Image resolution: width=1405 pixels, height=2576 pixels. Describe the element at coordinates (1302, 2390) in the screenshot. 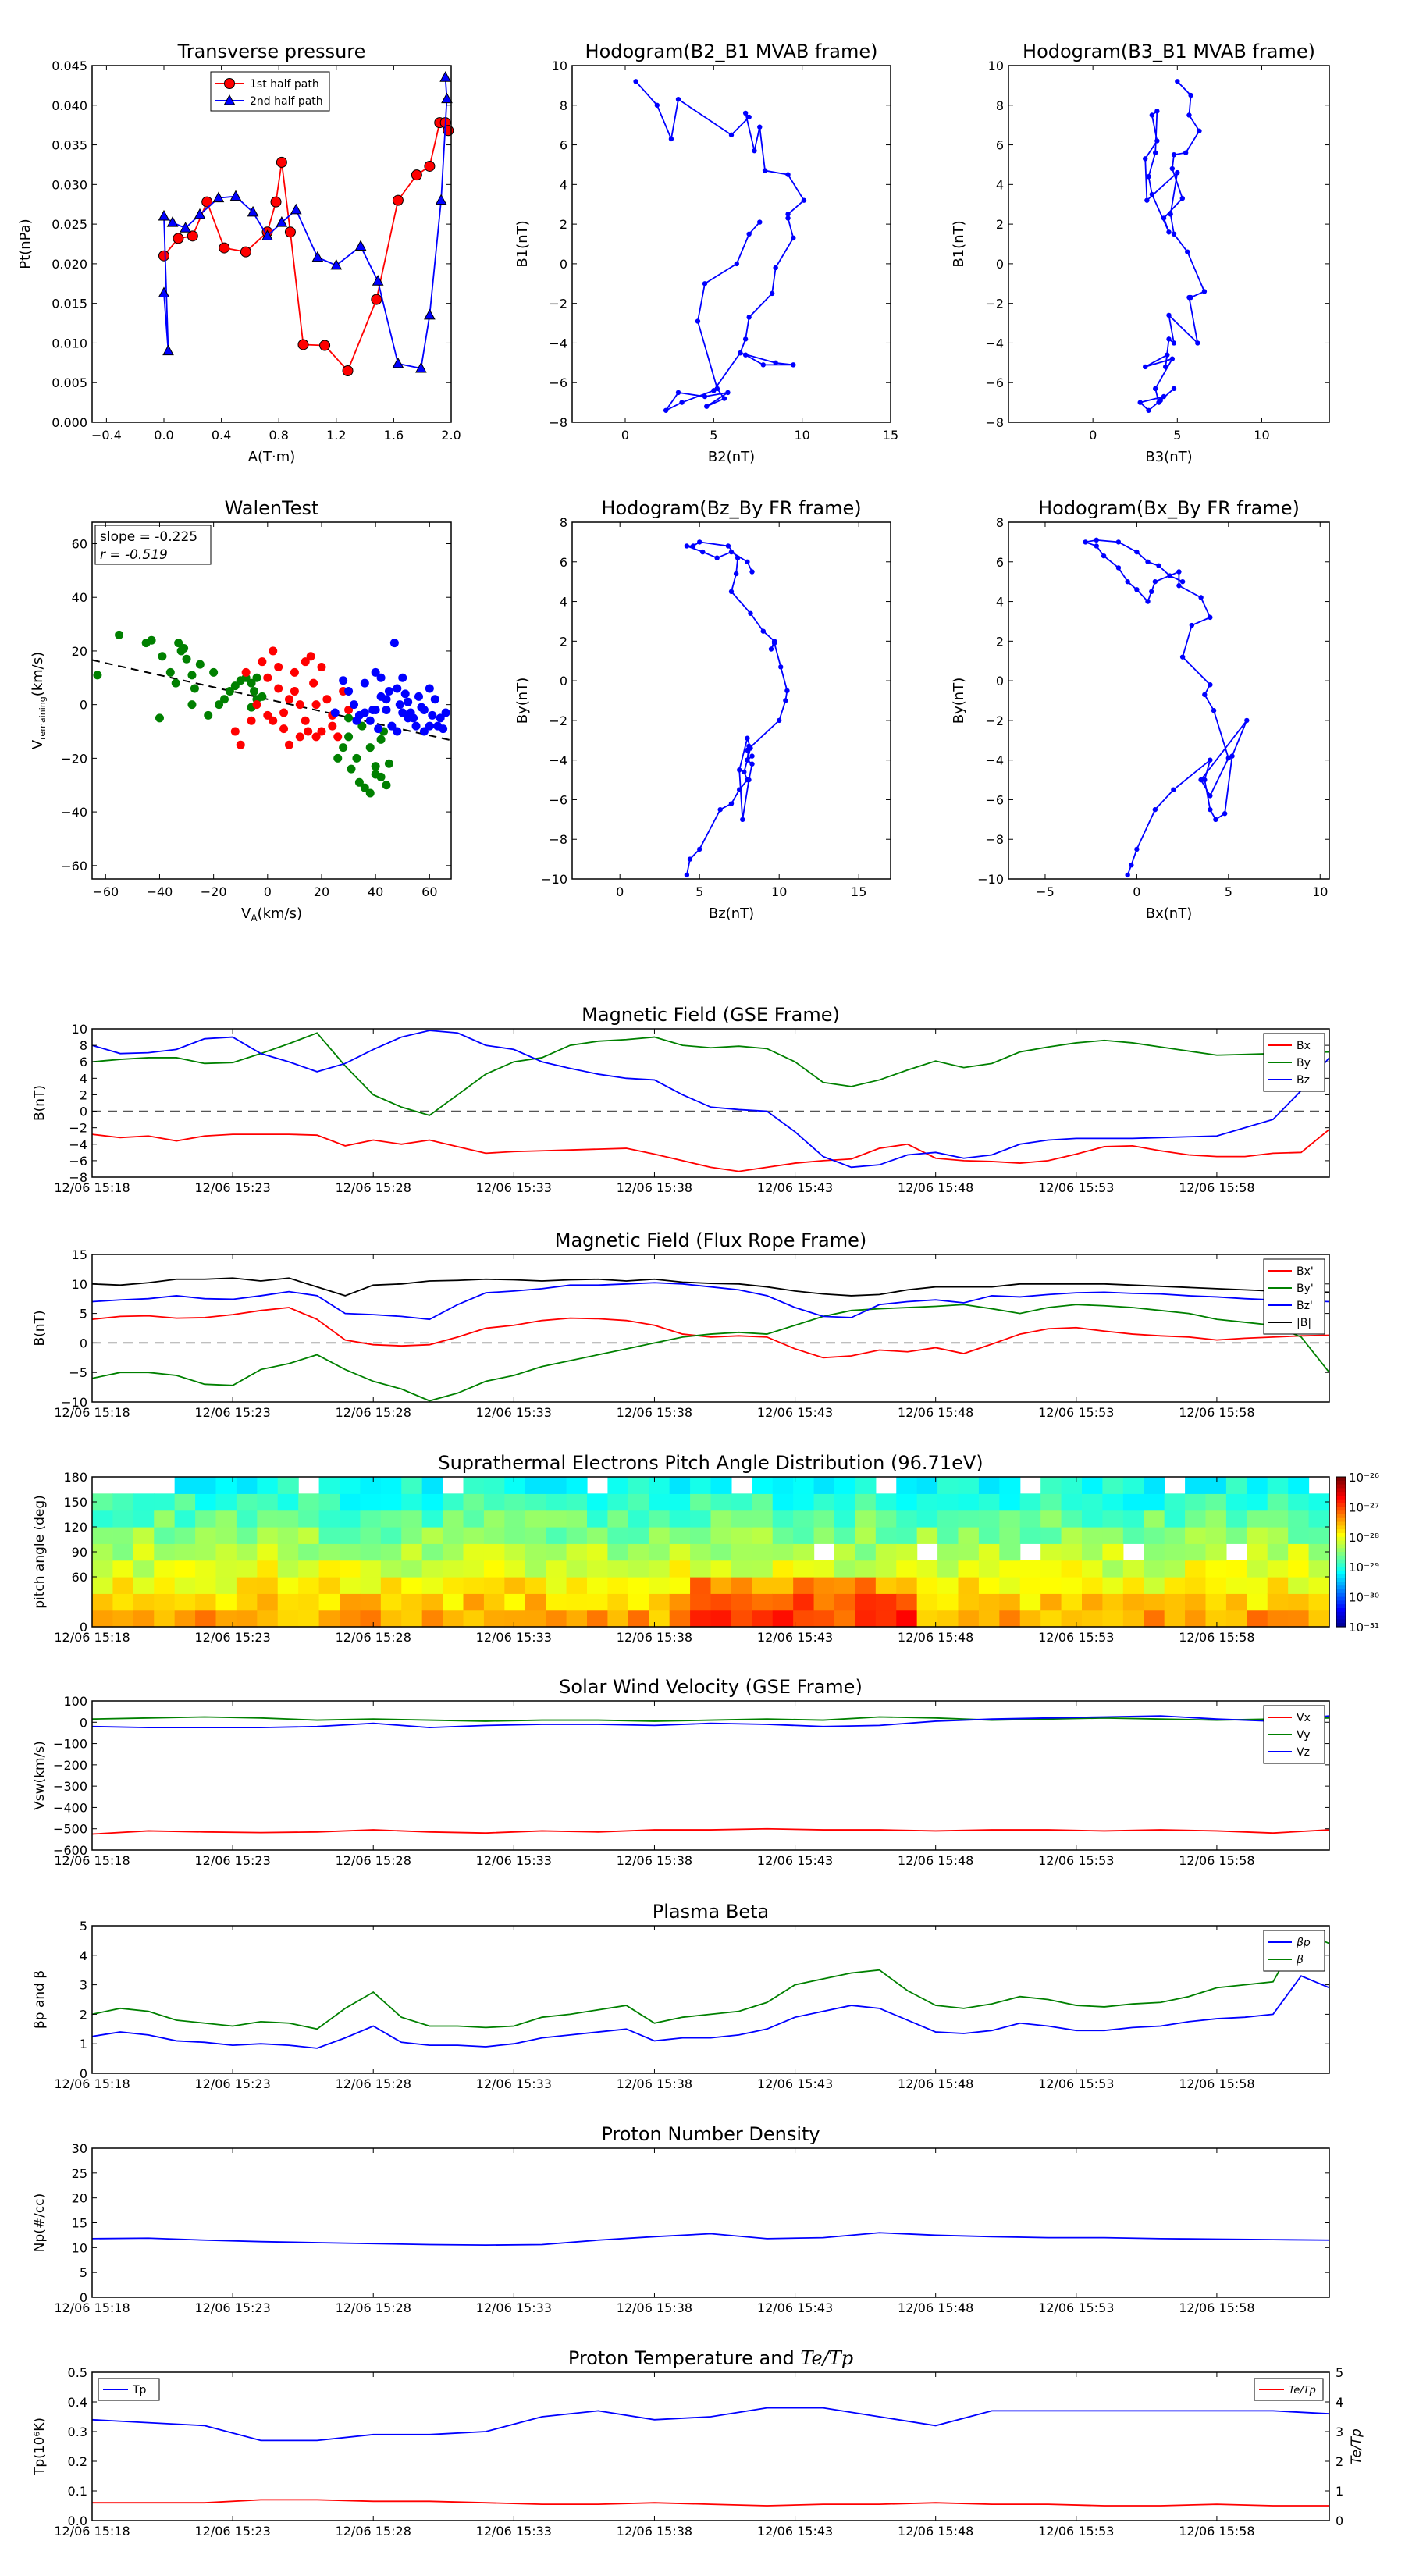

I see `legend-label: Te/Tp` at that location.